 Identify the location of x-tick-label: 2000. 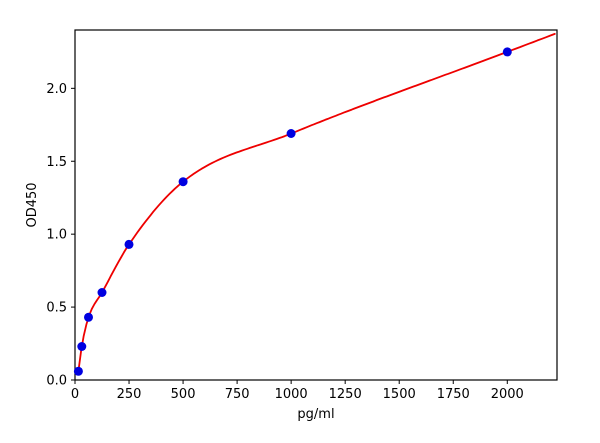
(507, 394).